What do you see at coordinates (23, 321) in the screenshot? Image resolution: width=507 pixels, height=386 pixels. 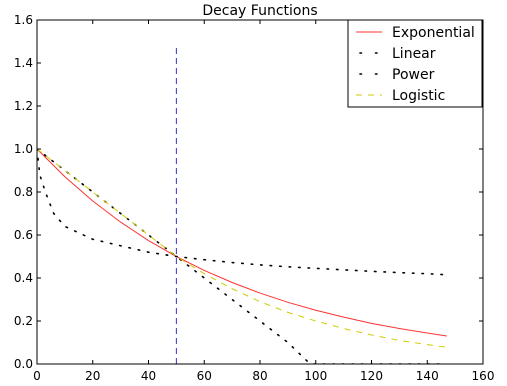 I see `y-tick-label: 0.2` at bounding box center [23, 321].